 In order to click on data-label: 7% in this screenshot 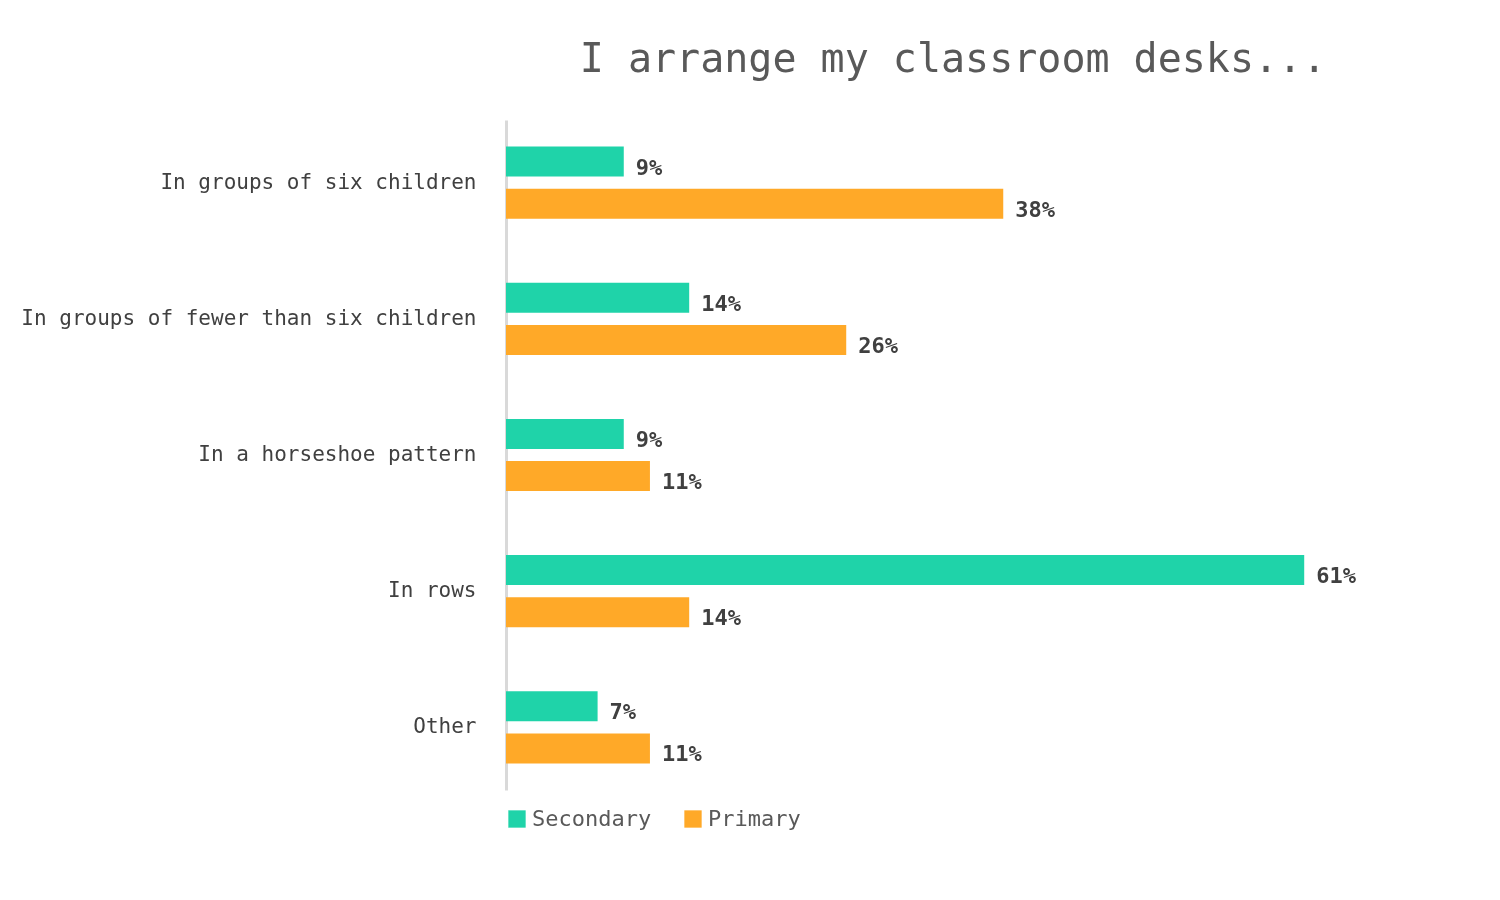, I will do `click(623, 712)`.